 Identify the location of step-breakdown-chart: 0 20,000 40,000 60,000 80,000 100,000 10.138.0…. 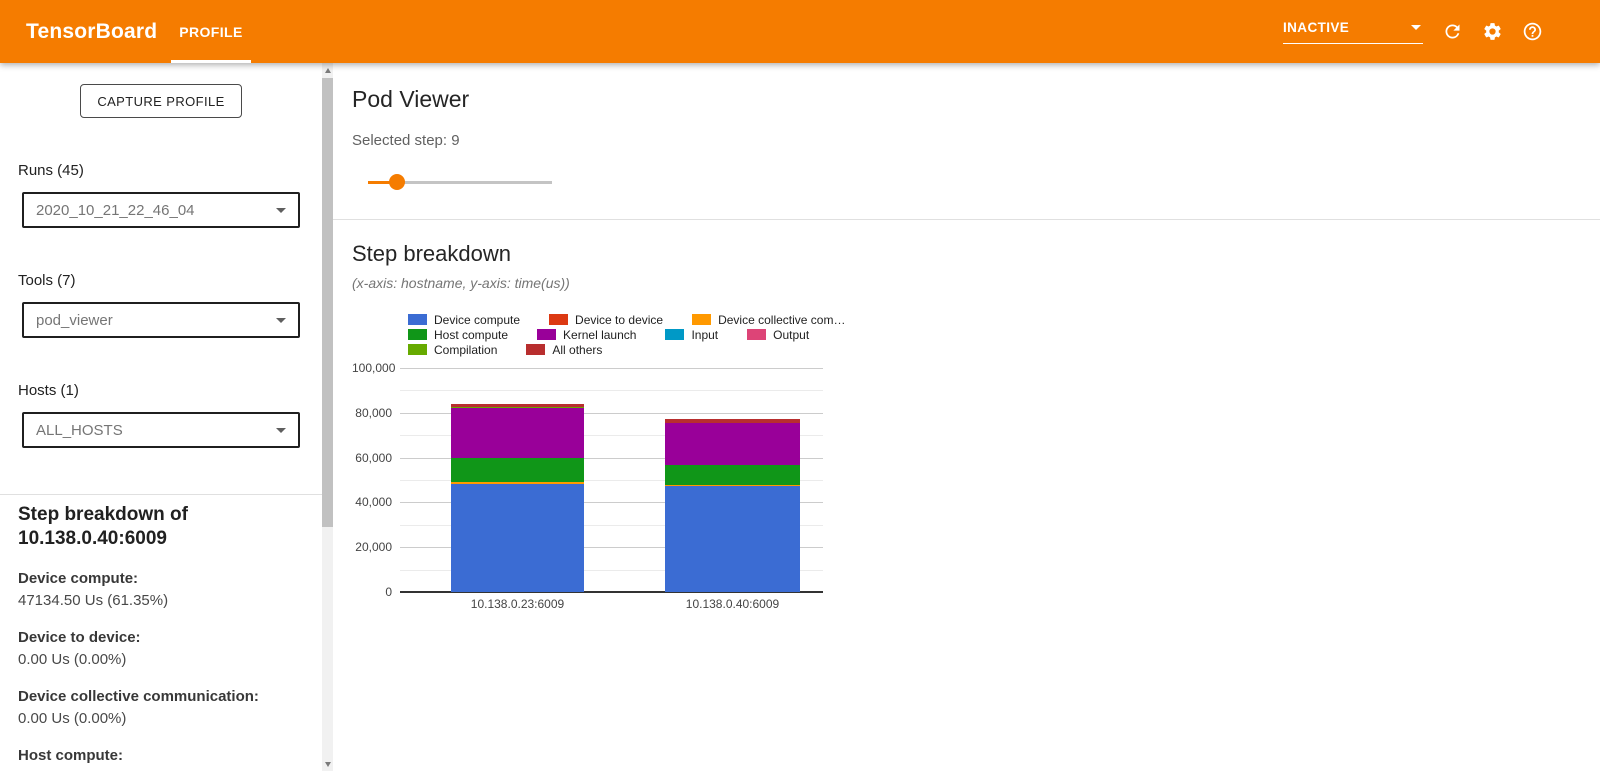
(612, 495).